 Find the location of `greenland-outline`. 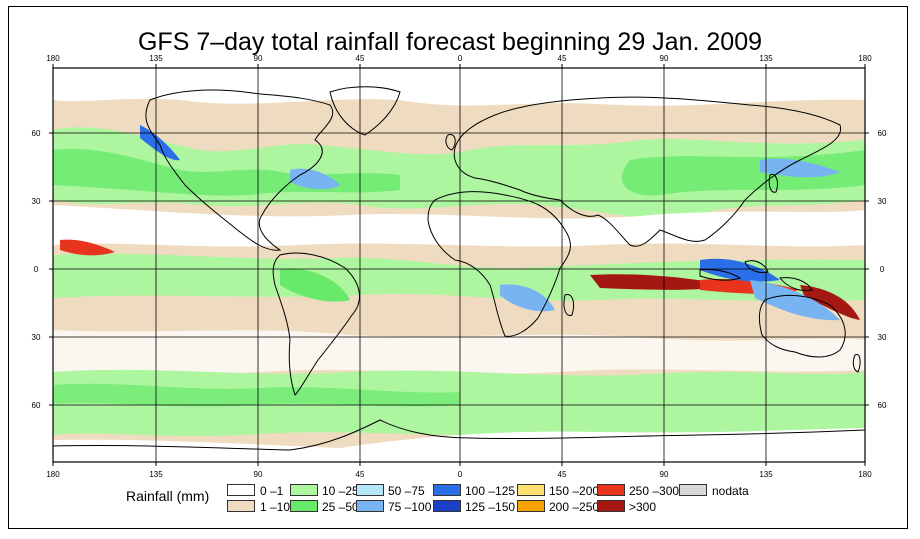

greenland-outline is located at coordinates (365, 111).